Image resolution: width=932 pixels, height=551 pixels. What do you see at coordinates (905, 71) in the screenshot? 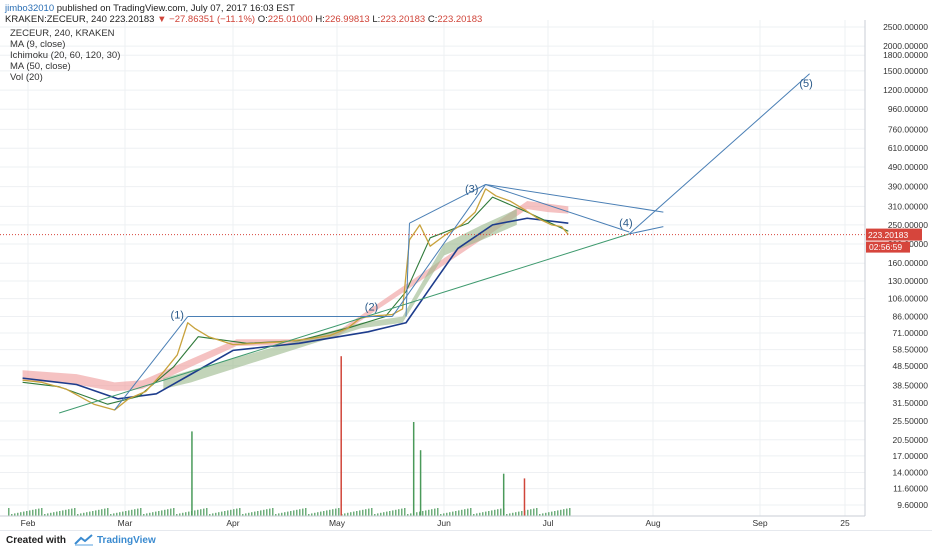
I see `y-tick-label: 1500.00000` at bounding box center [905, 71].